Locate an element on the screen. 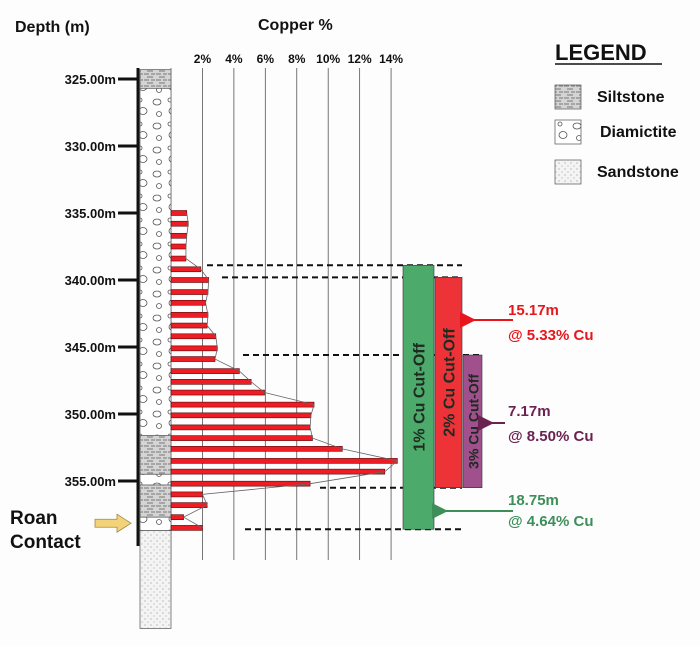  cutoff-grade-label: @ 8.50% Cu is located at coordinates (551, 436).